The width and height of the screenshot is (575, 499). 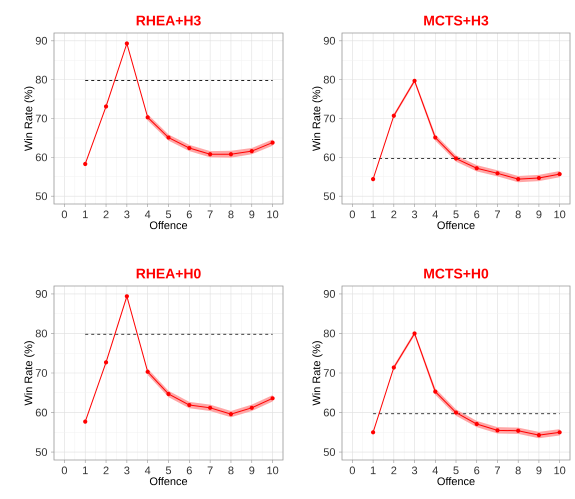 I want to click on chart-title: RHEA+H3, so click(x=168, y=21).